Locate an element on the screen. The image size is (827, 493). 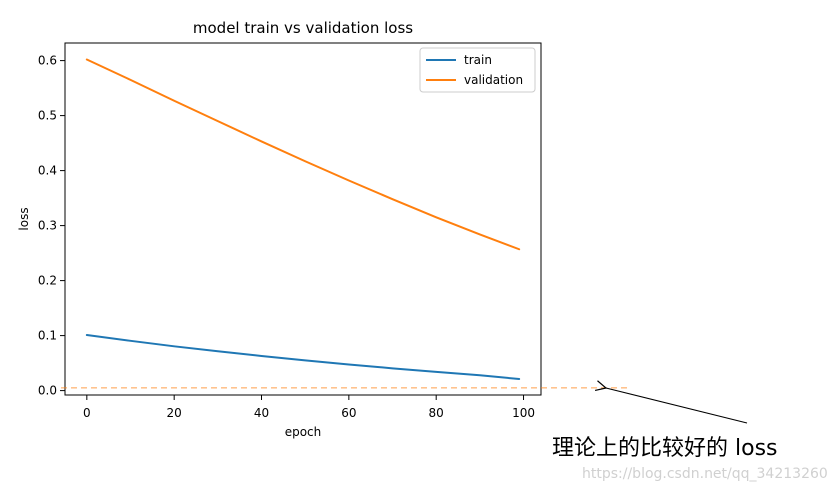
y-tick-label: 0.4 is located at coordinates (47, 171).